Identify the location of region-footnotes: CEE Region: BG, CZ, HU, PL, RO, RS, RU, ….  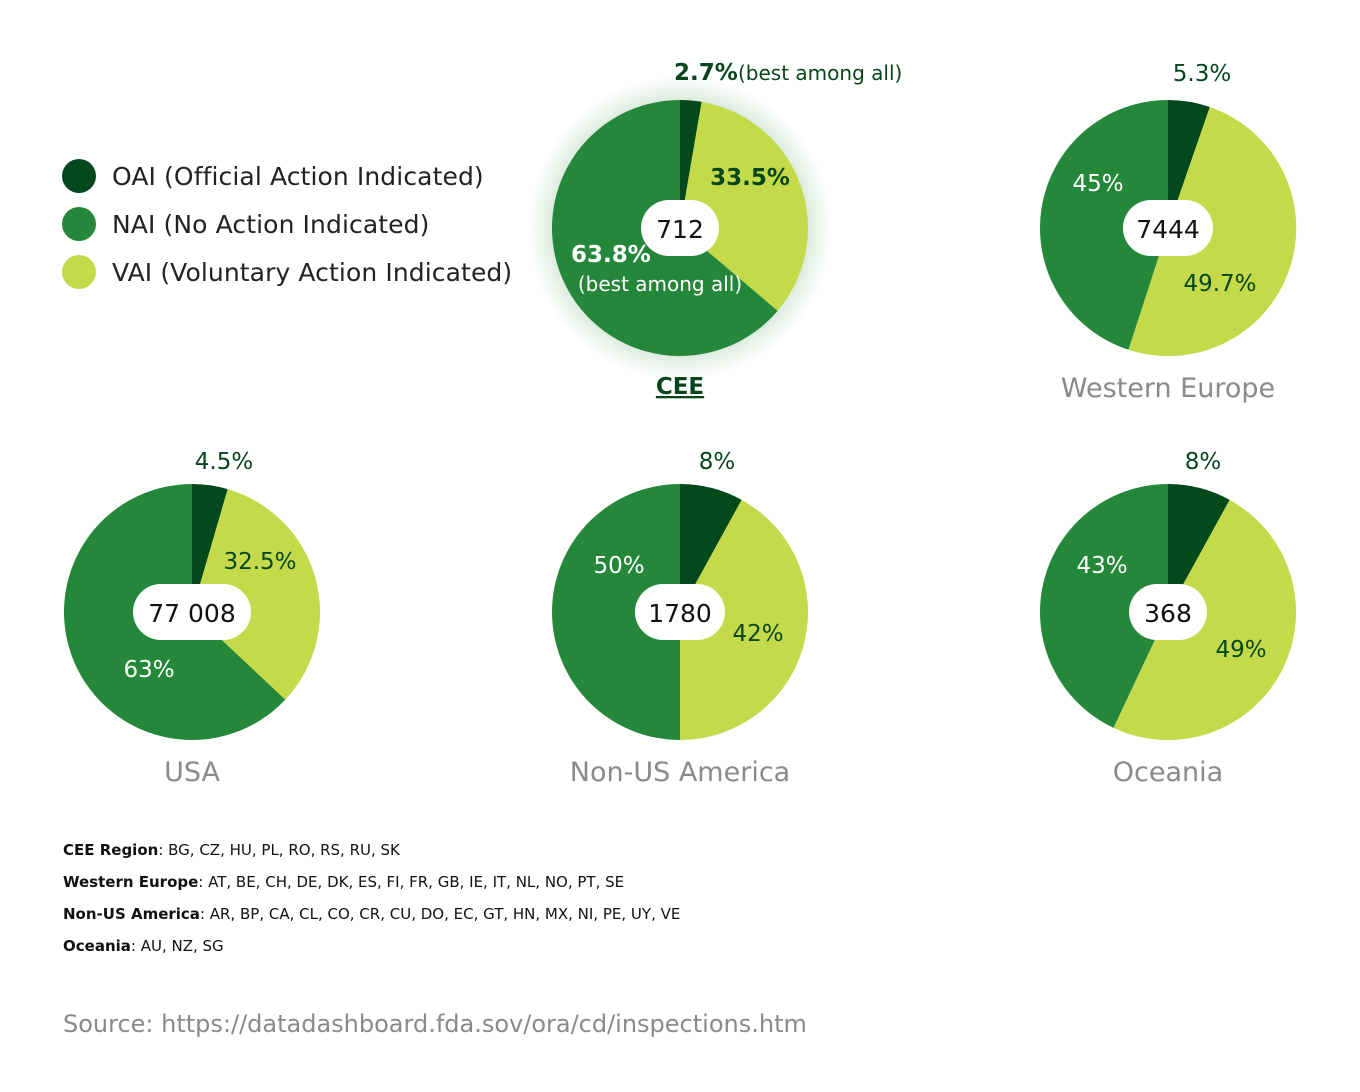
(371, 902).